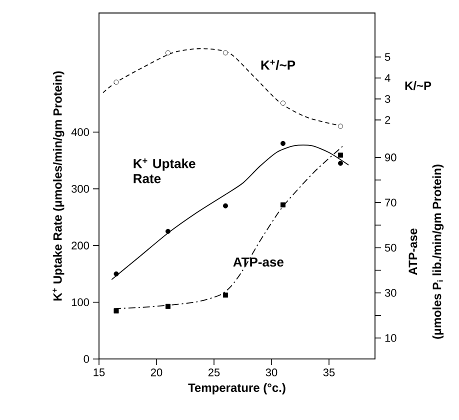 Image resolution: width=459 pixels, height=420 pixels. I want to click on y3-tick-label: 2, so click(387, 120).